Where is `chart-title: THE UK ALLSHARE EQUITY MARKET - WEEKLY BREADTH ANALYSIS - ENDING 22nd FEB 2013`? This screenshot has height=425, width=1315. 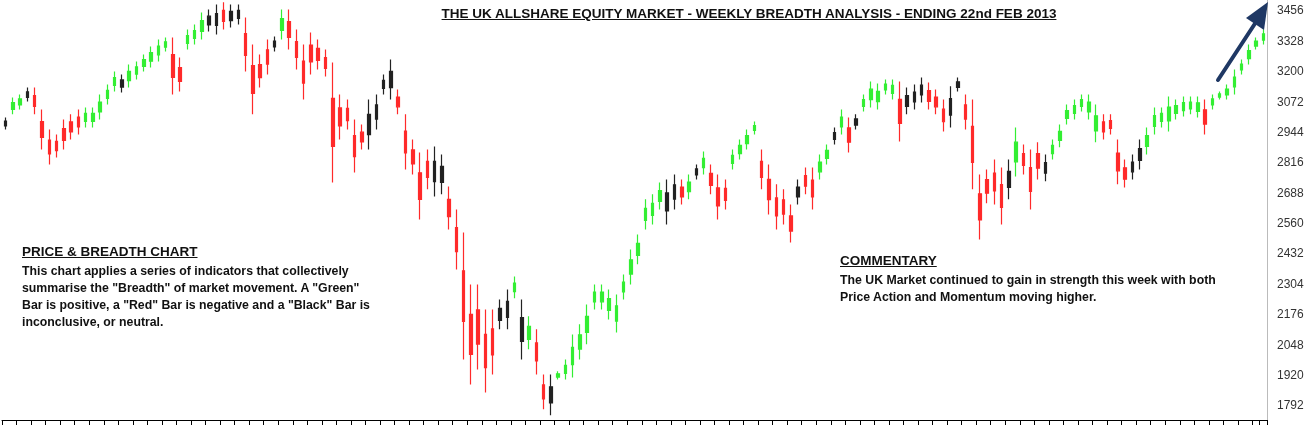 chart-title: THE UK ALLSHARE EQUITY MARKET - WEEKLY BREADTH ANALYSIS - ENDING 22nd FEB 2013 is located at coordinates (749, 13).